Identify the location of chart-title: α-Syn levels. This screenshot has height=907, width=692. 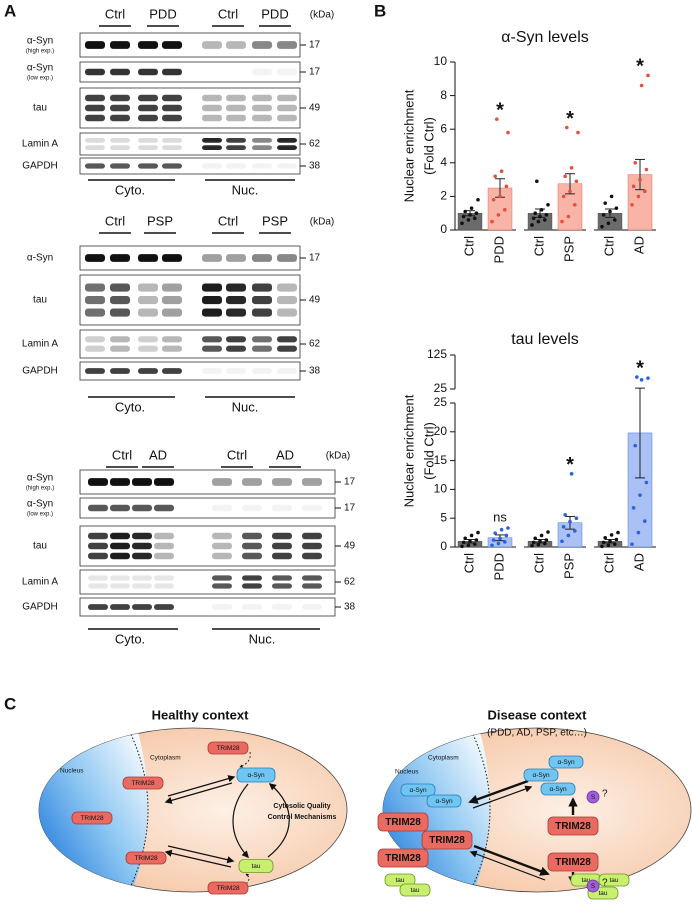
(545, 37).